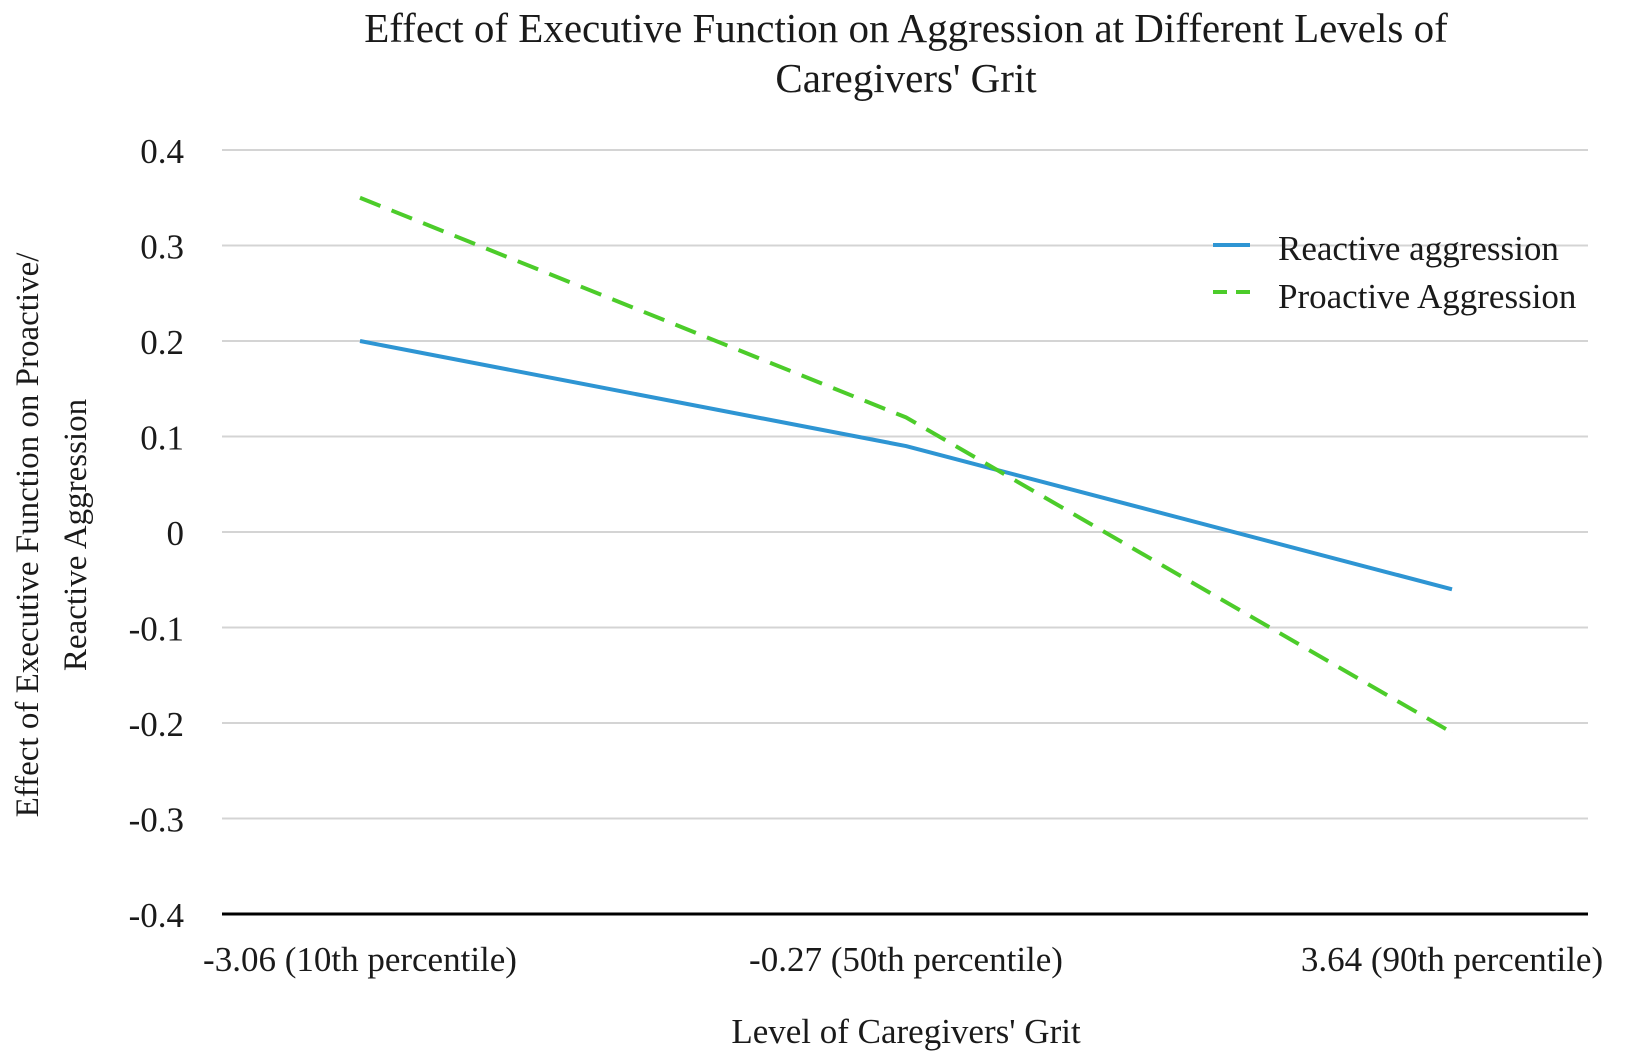 Image resolution: width=1650 pixels, height=1054 pixels. Describe the element at coordinates (76, 535) in the screenshot. I see `y-axis-label-line-2: Reactive Aggression` at that location.